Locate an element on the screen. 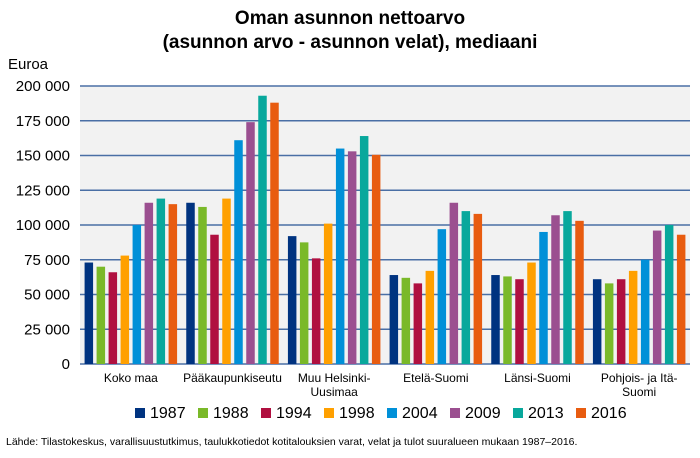 This screenshot has width=700, height=458. y-tick-label: 25 000 is located at coordinates (47, 329).